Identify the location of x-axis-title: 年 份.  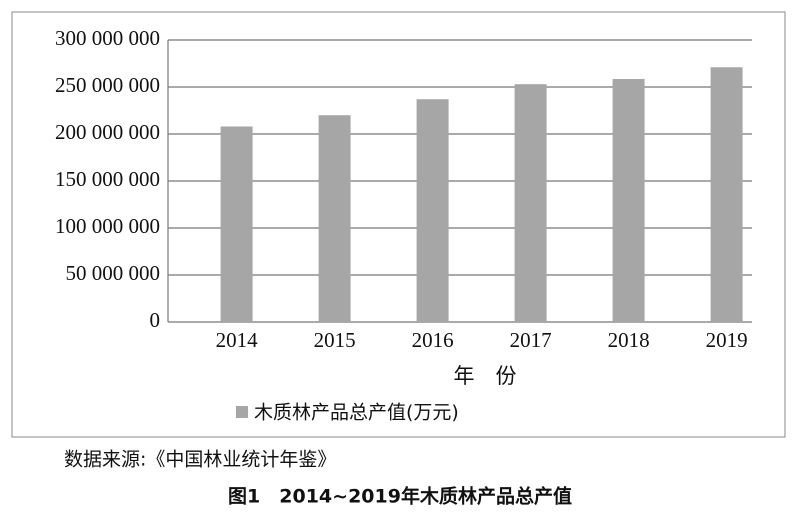
(485, 376).